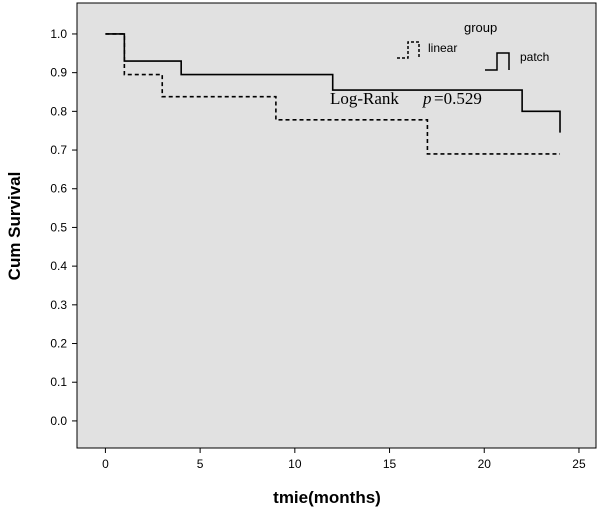 This screenshot has width=600, height=513. Describe the element at coordinates (58, 305) in the screenshot. I see `y-tick-label: 0.3` at that location.